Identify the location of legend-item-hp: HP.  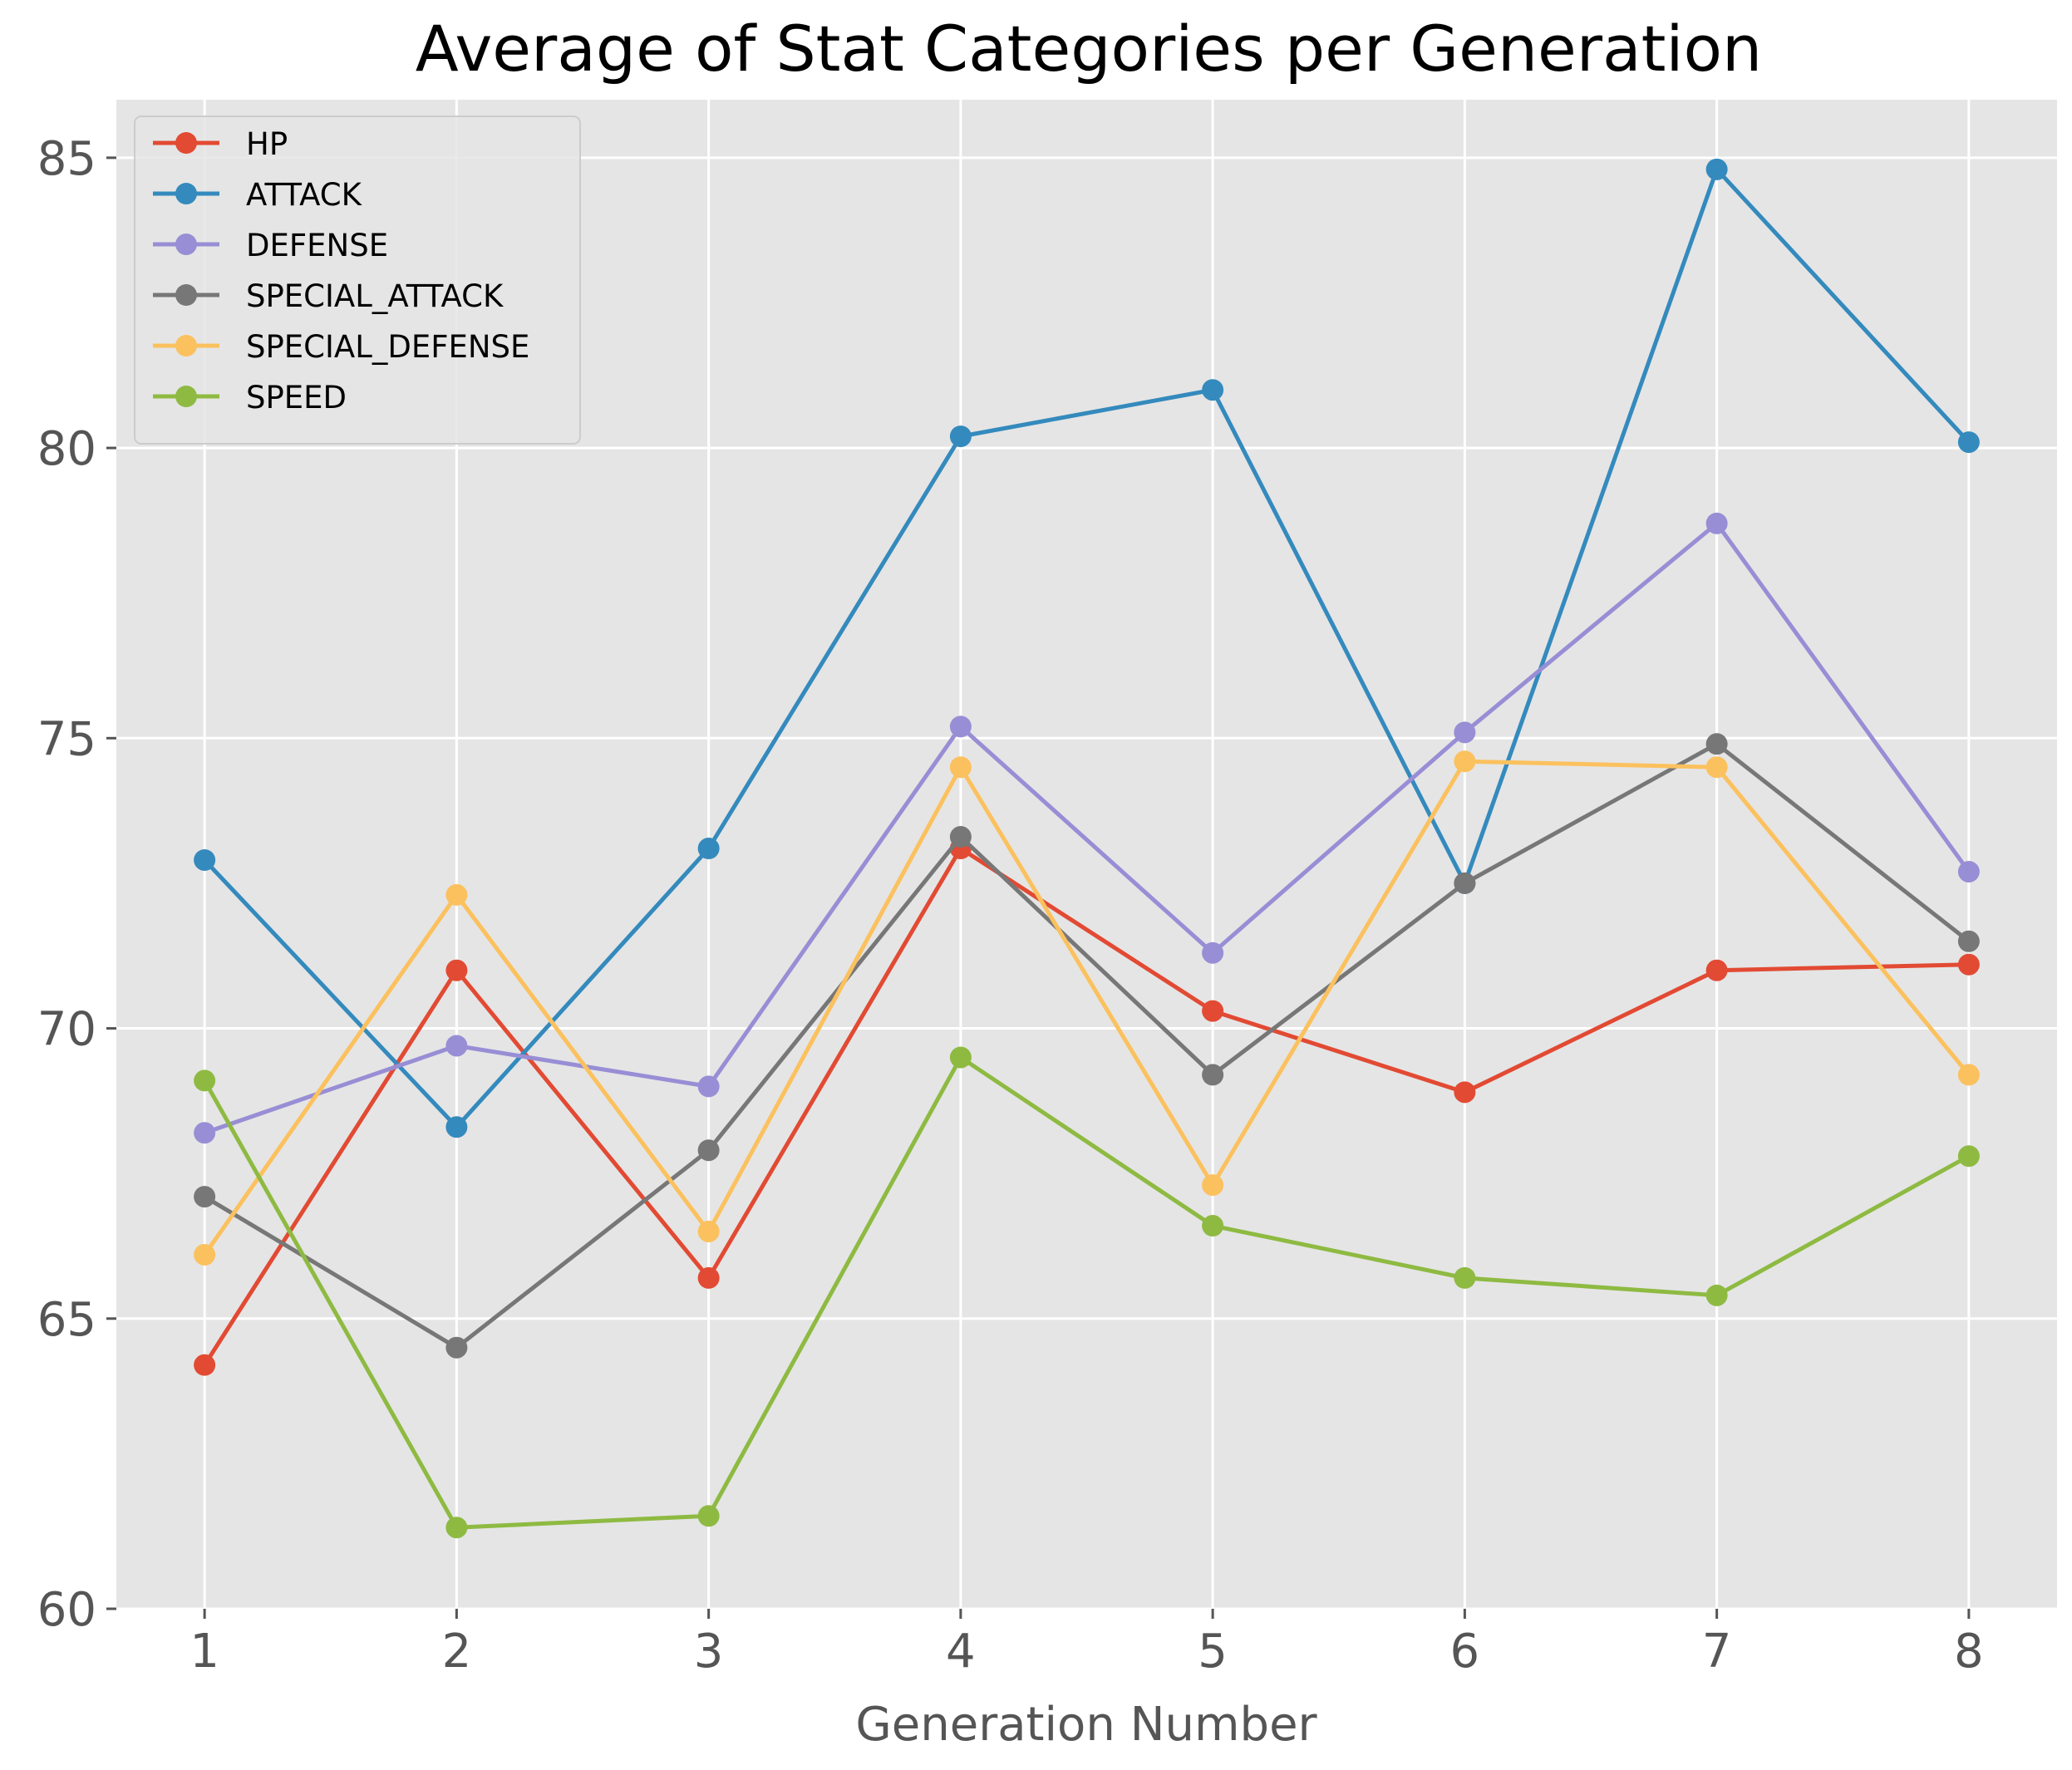
(220, 144).